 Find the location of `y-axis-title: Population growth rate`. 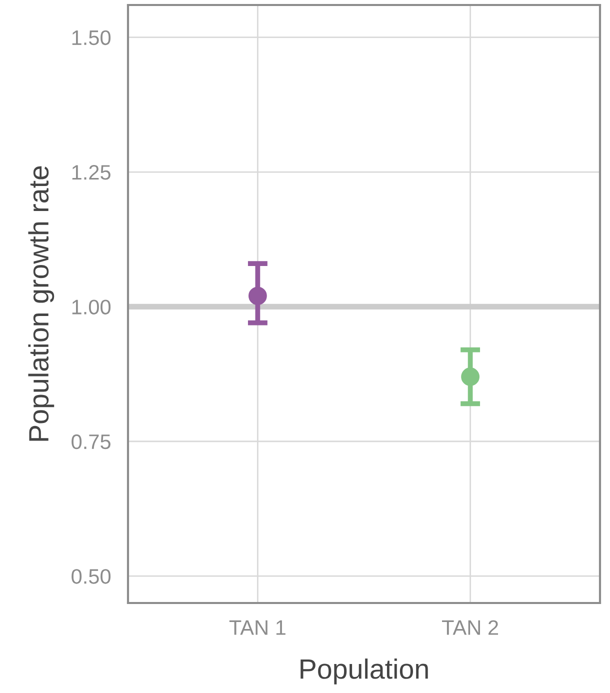

y-axis-title: Population growth rate is located at coordinates (41, 303).